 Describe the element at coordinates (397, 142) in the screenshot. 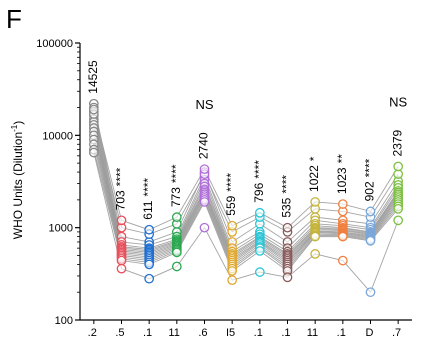

I see `summary-value-label: 2379` at that location.